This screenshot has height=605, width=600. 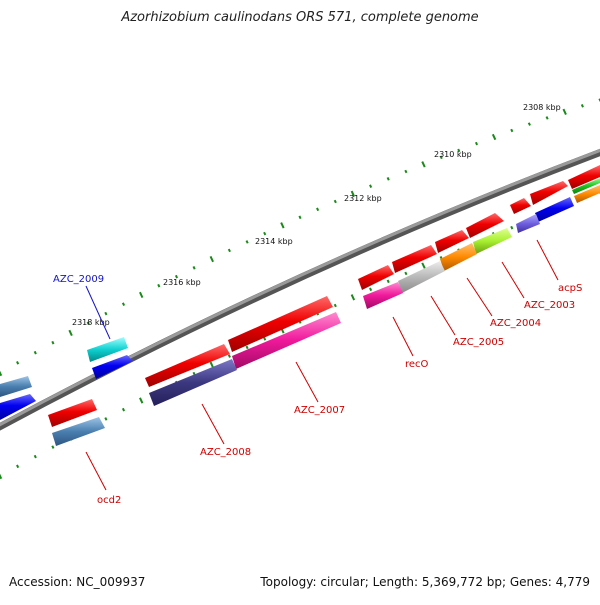 What do you see at coordinates (225, 452) in the screenshot?
I see `gene-label-AZC_2008: AZC_2008` at bounding box center [225, 452].